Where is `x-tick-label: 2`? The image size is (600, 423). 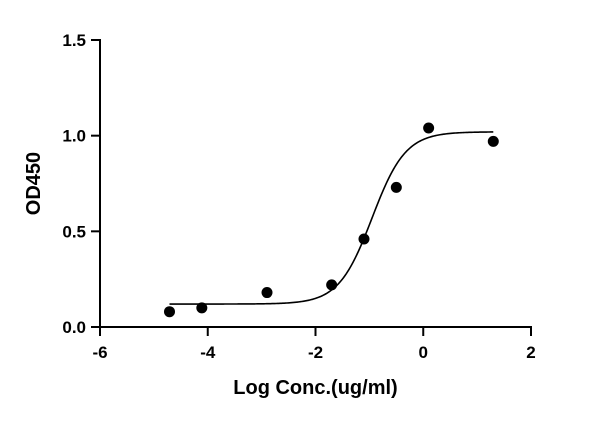 x-tick-label: 2 is located at coordinates (530, 352).